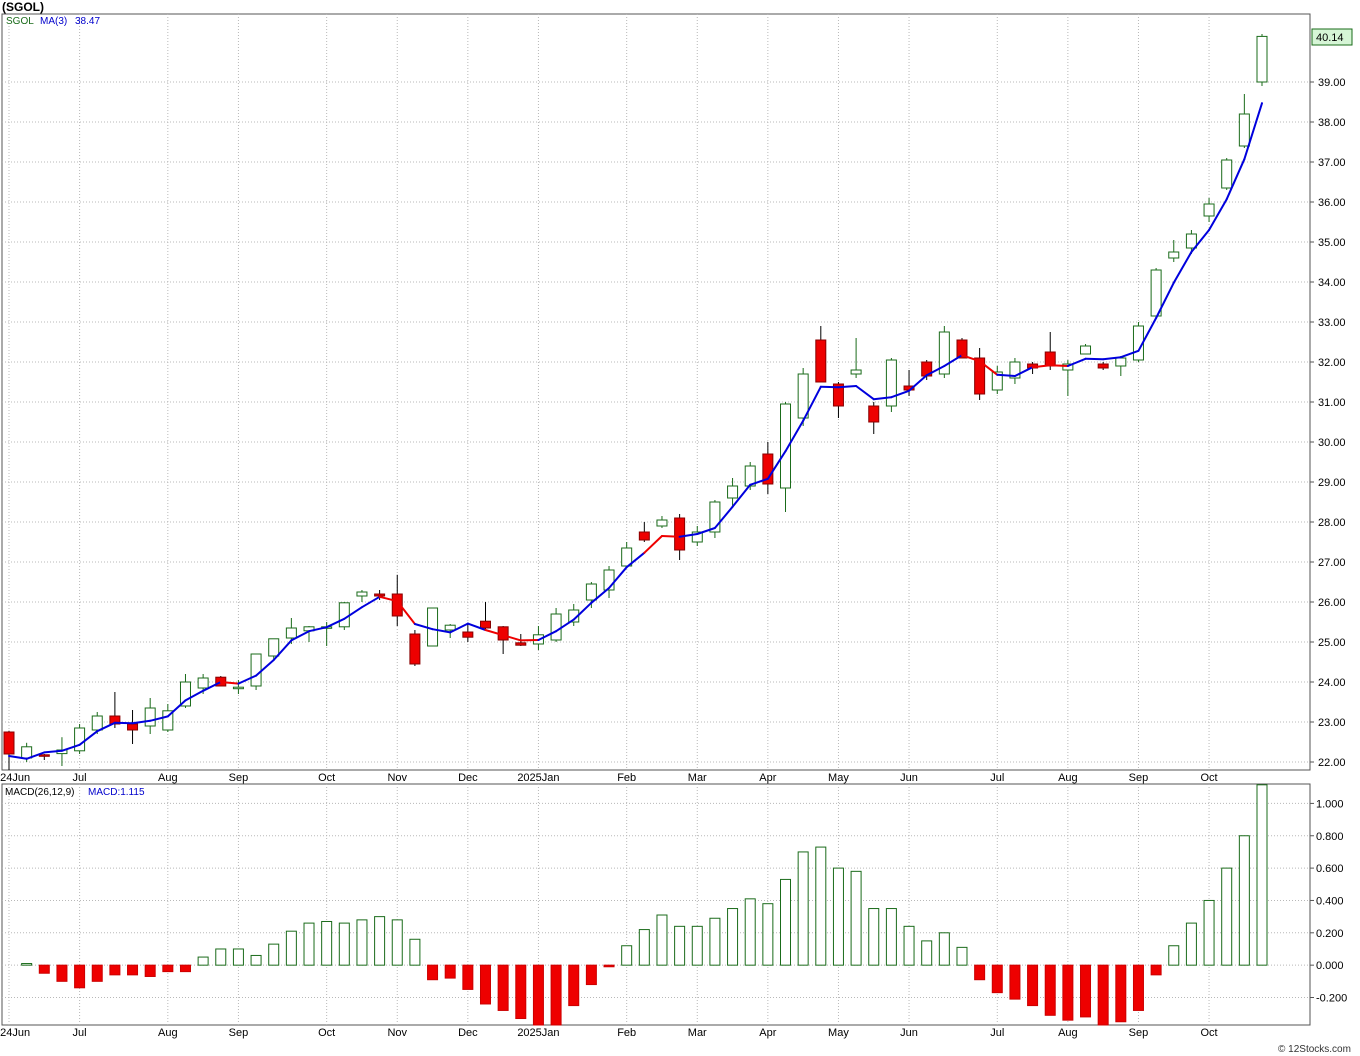 This screenshot has height=1056, width=1360. Describe the element at coordinates (1314, 1049) in the screenshot. I see `footer-copyright: © 12Stocks.com` at that location.